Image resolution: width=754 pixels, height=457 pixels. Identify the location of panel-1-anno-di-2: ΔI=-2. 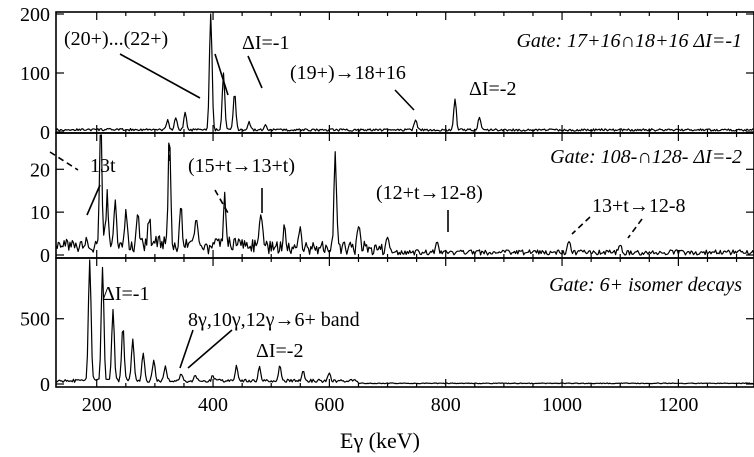
(492, 89).